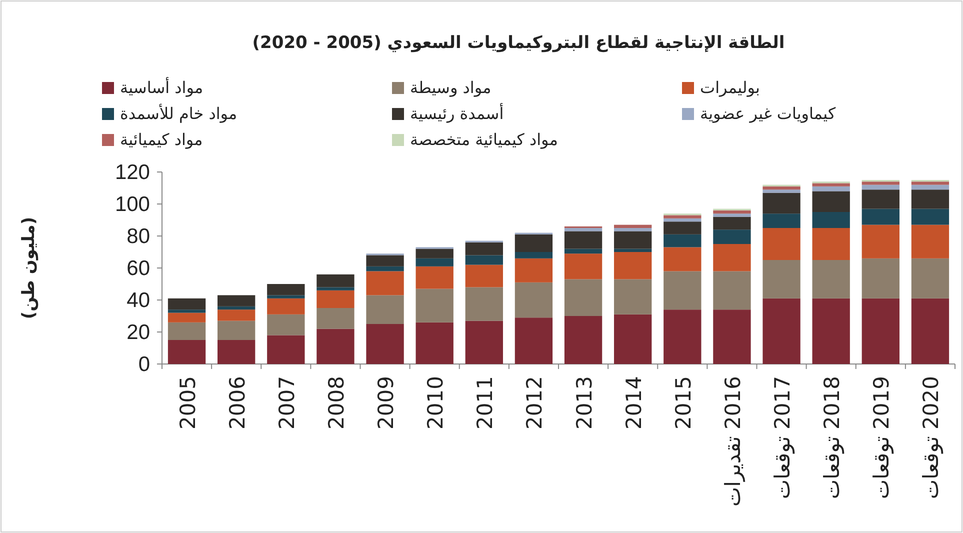  I want to click on y-tick-label: 80, so click(138, 236).